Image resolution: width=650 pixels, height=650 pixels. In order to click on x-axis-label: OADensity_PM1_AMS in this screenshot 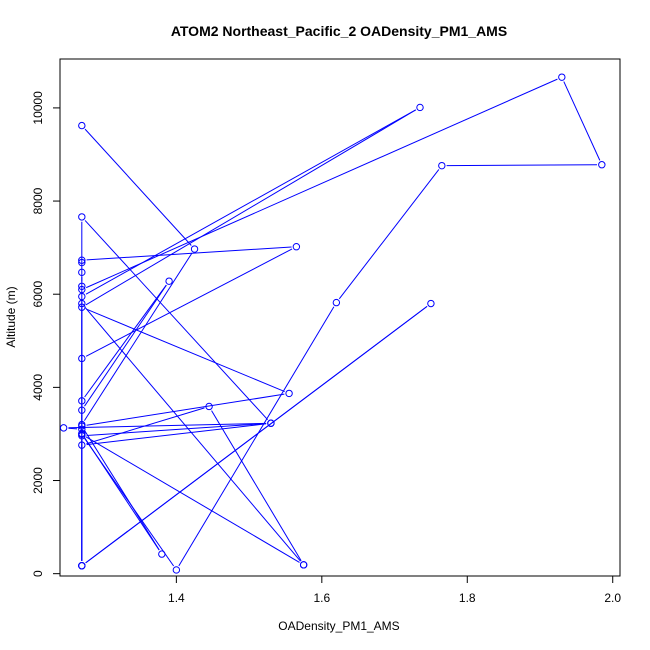, I will do `click(338, 626)`.